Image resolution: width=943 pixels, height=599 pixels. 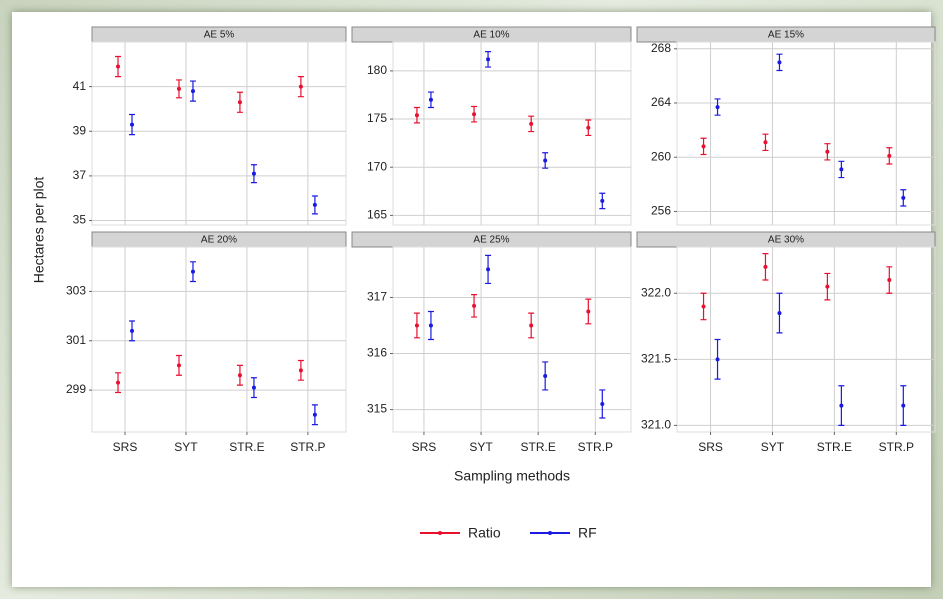 I want to click on y-tick-label: 35, so click(x=80, y=220).